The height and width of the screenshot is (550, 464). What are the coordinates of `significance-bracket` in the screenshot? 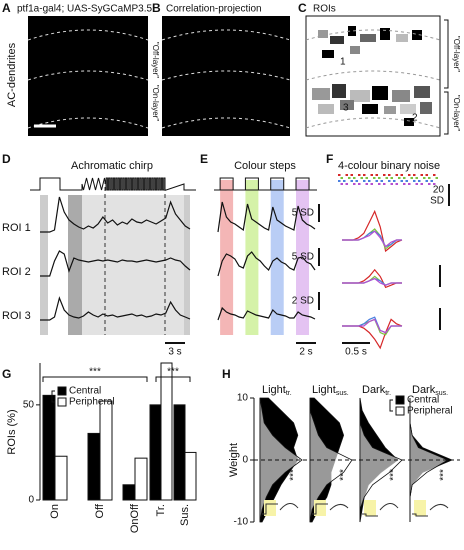 It's located at (95, 379).